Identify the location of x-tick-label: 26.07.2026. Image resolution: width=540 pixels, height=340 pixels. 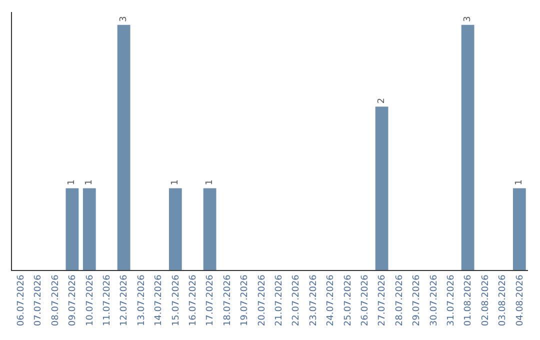
(365, 300).